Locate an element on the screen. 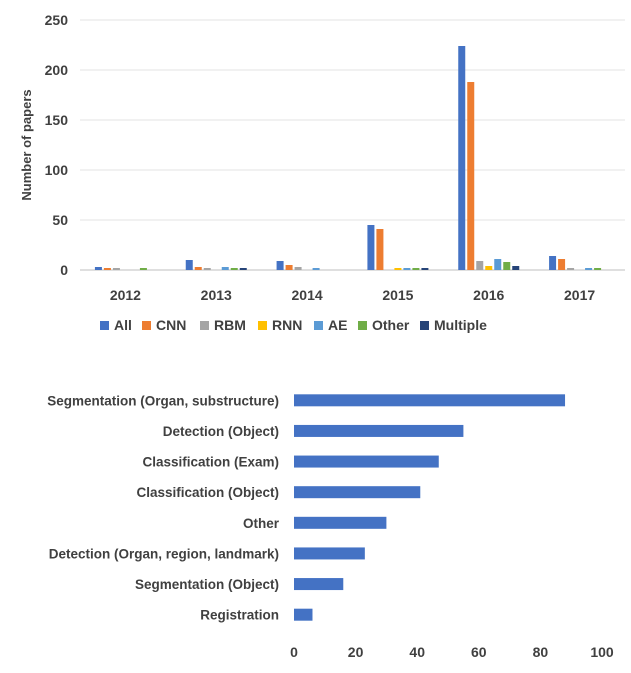 This screenshot has height=673, width=631. x-tick-label: 2017 is located at coordinates (579, 295).